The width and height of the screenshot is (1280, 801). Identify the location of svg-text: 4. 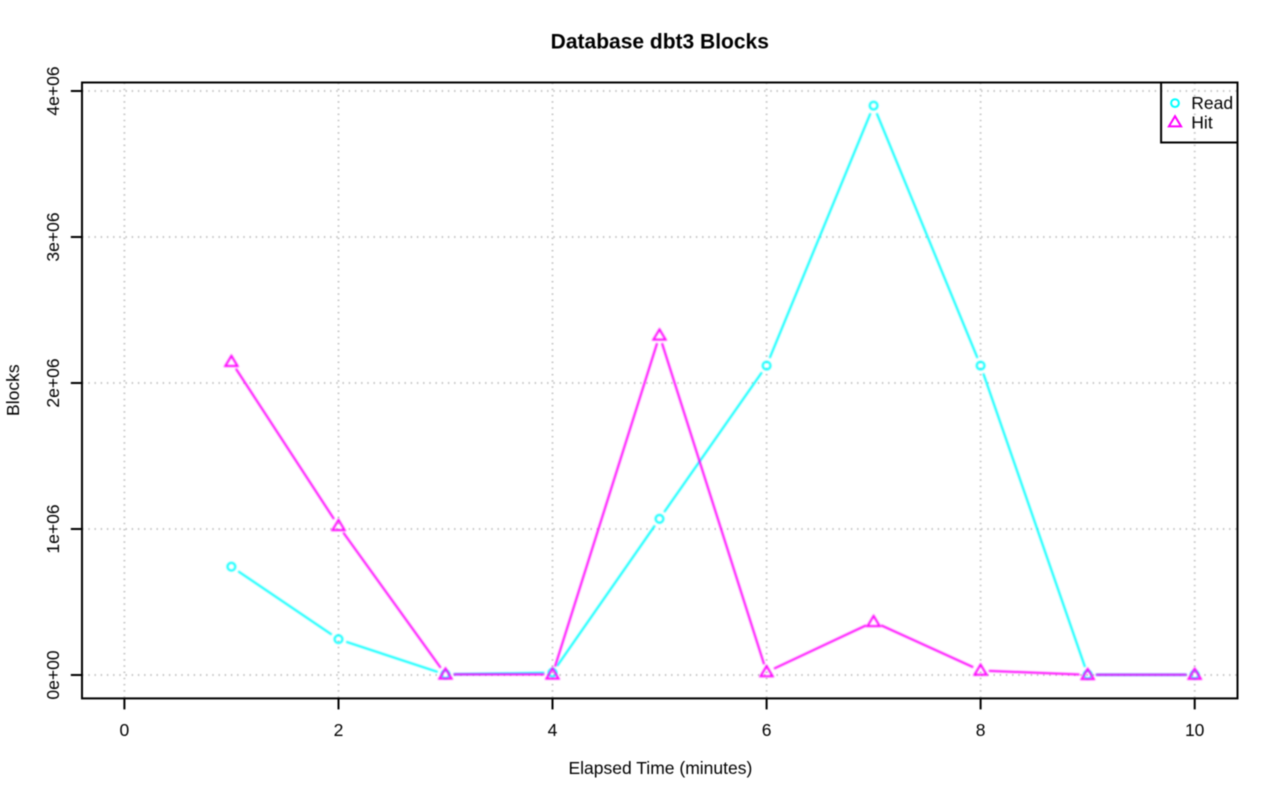
(553, 730).